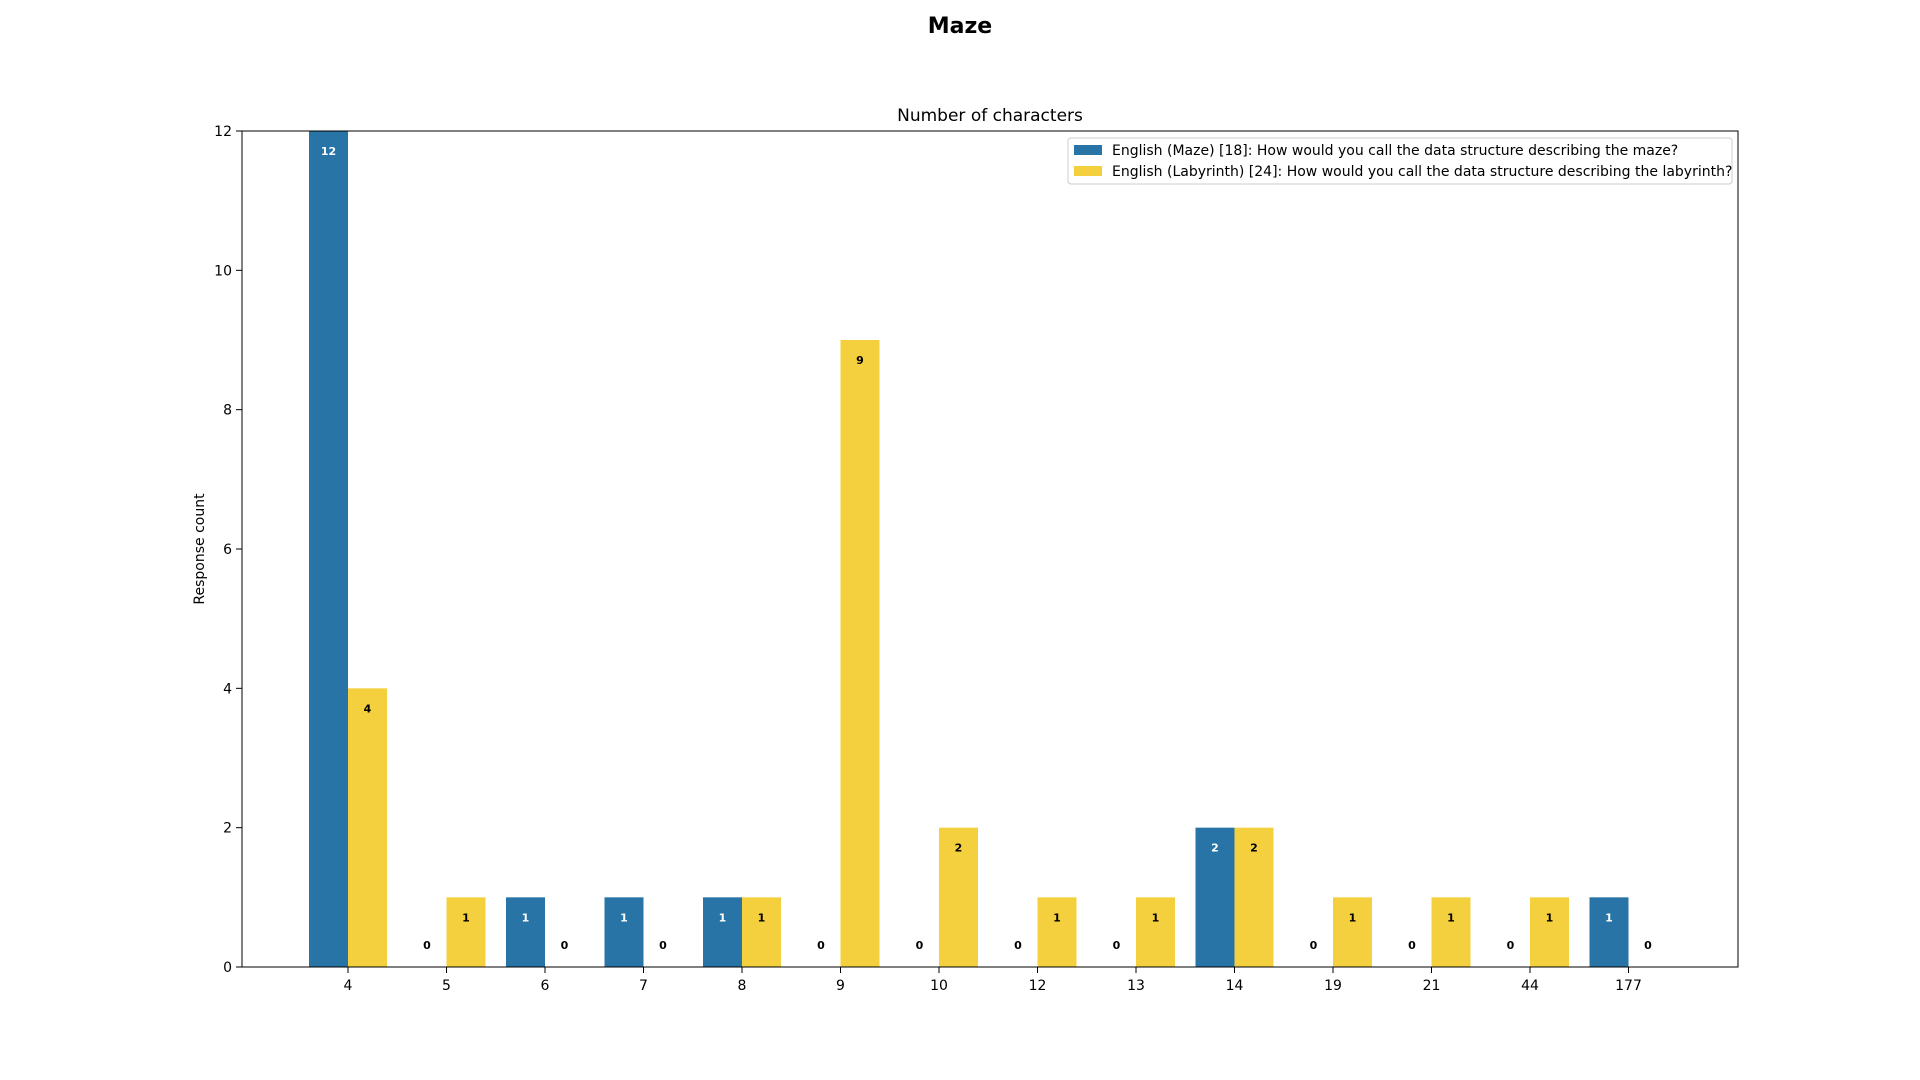  What do you see at coordinates (1628, 986) in the screenshot?
I see `x-tick-label-177: 177` at bounding box center [1628, 986].